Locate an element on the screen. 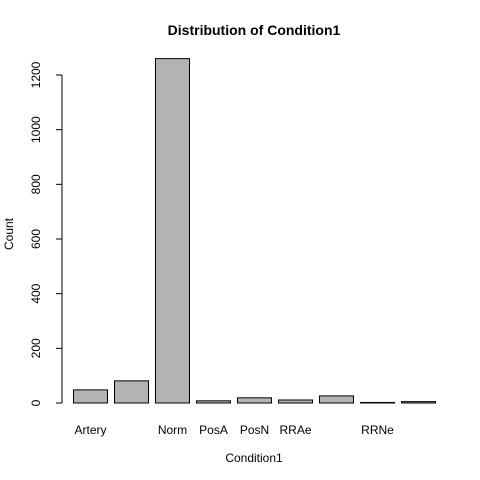 Image resolution: width=480 pixels, height=480 pixels. bar-rran is located at coordinates (336, 399).